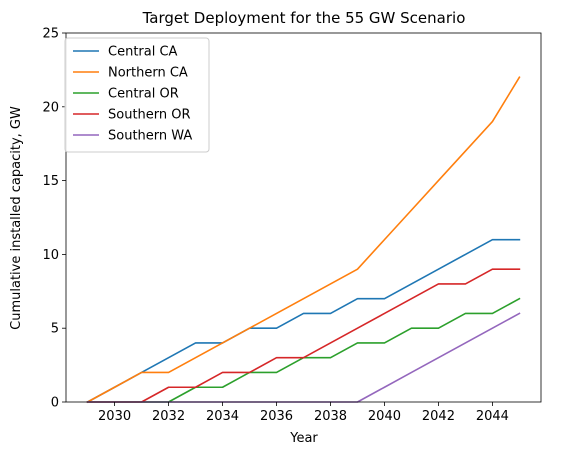  Describe the element at coordinates (114, 416) in the screenshot. I see `x-tick-label: 2030` at that location.